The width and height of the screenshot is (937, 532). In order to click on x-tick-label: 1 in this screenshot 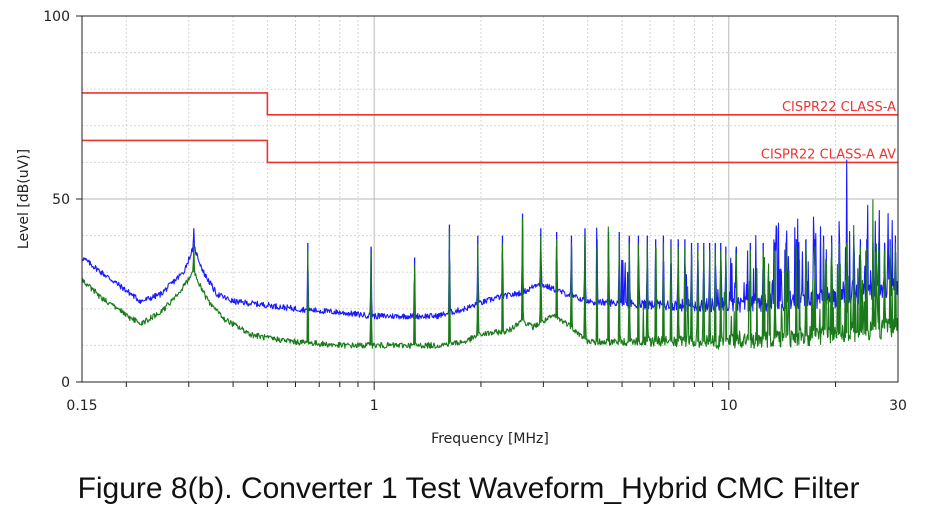, I will do `click(374, 406)`.